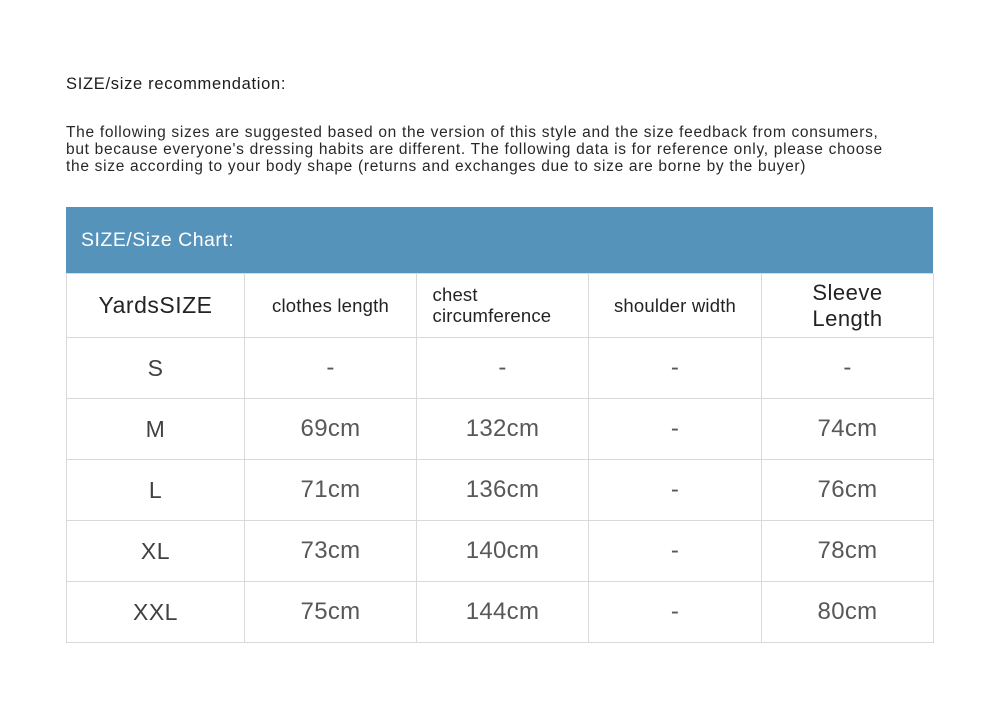  I want to click on header-shoulder-width: shoulder width, so click(675, 305).